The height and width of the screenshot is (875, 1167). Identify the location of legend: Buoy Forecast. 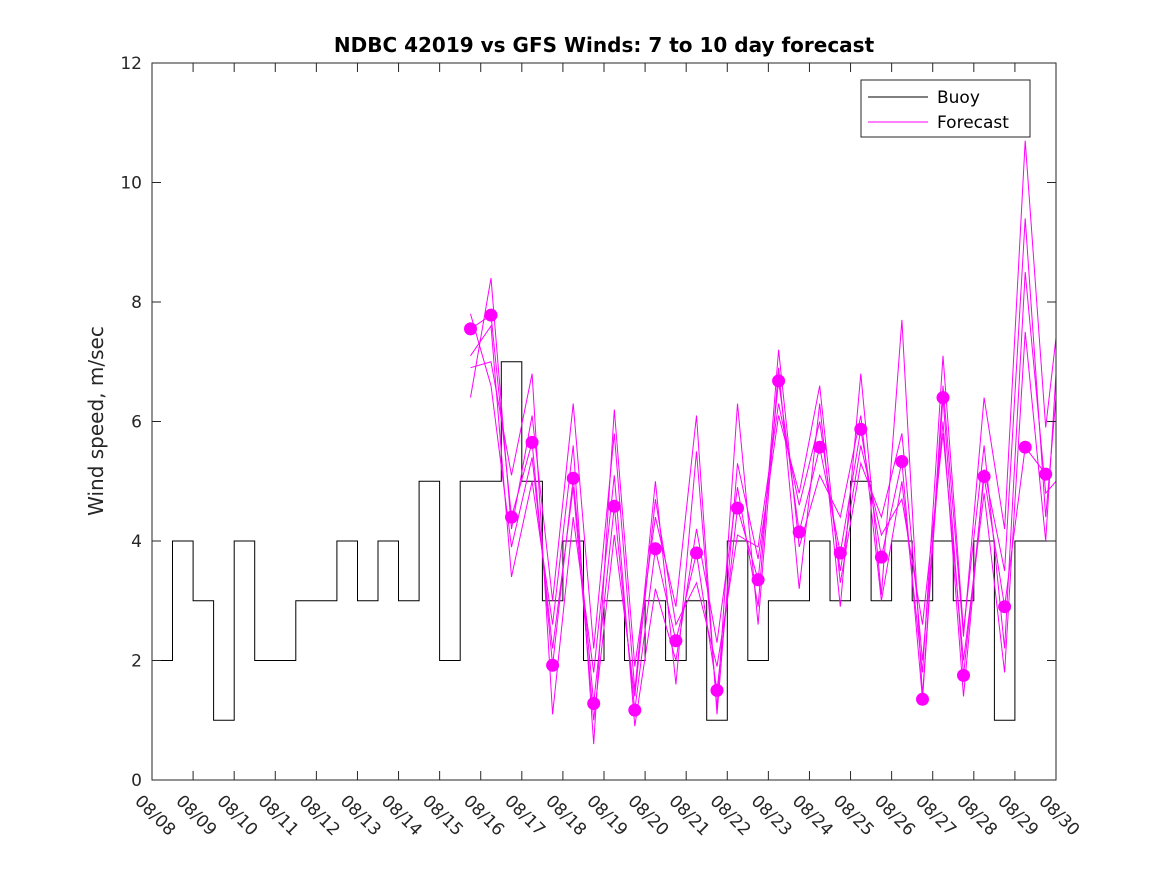
(945, 108).